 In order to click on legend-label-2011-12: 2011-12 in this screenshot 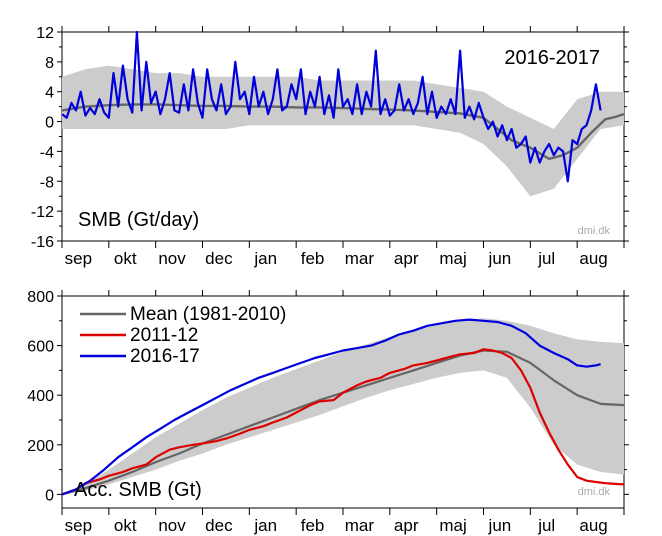, I will do `click(164, 335)`.